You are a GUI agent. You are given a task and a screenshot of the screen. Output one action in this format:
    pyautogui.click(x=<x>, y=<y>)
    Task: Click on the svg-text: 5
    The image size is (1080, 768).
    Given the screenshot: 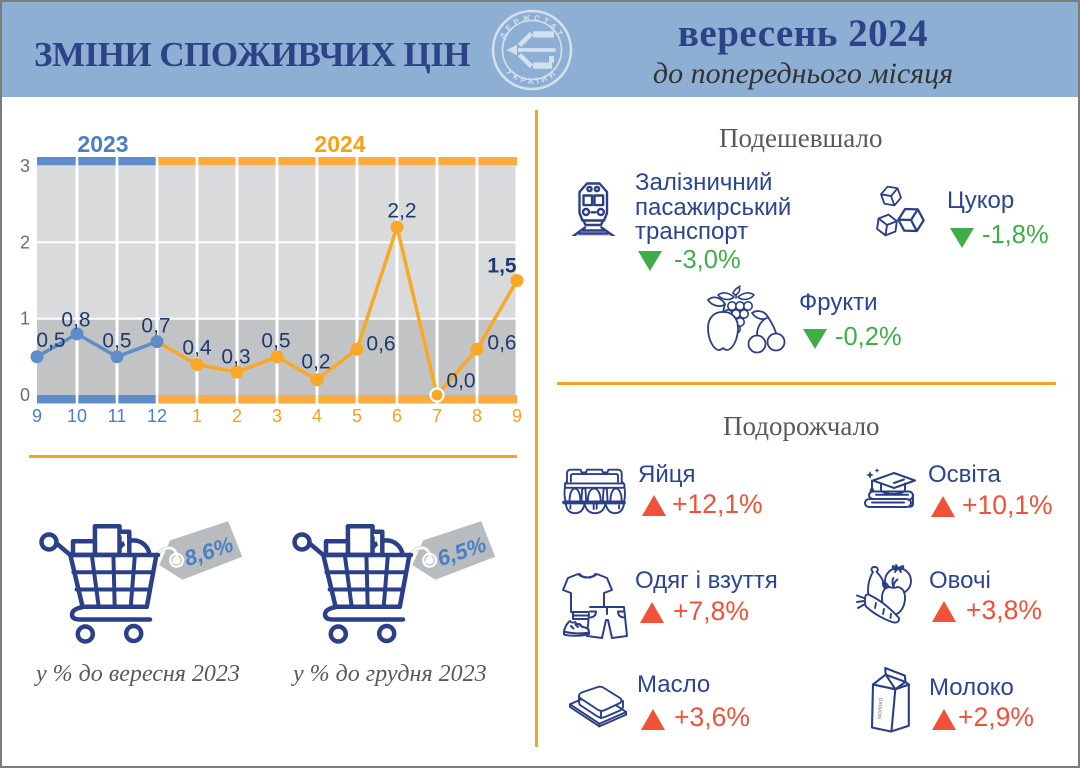 What is the action you would take?
    pyautogui.click(x=357, y=416)
    